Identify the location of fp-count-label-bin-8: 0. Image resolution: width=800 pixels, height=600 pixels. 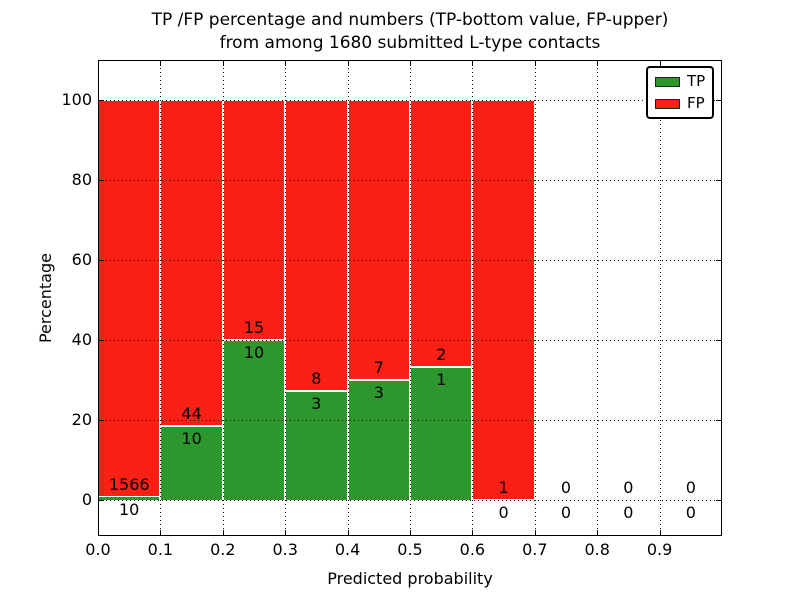
(628, 487).